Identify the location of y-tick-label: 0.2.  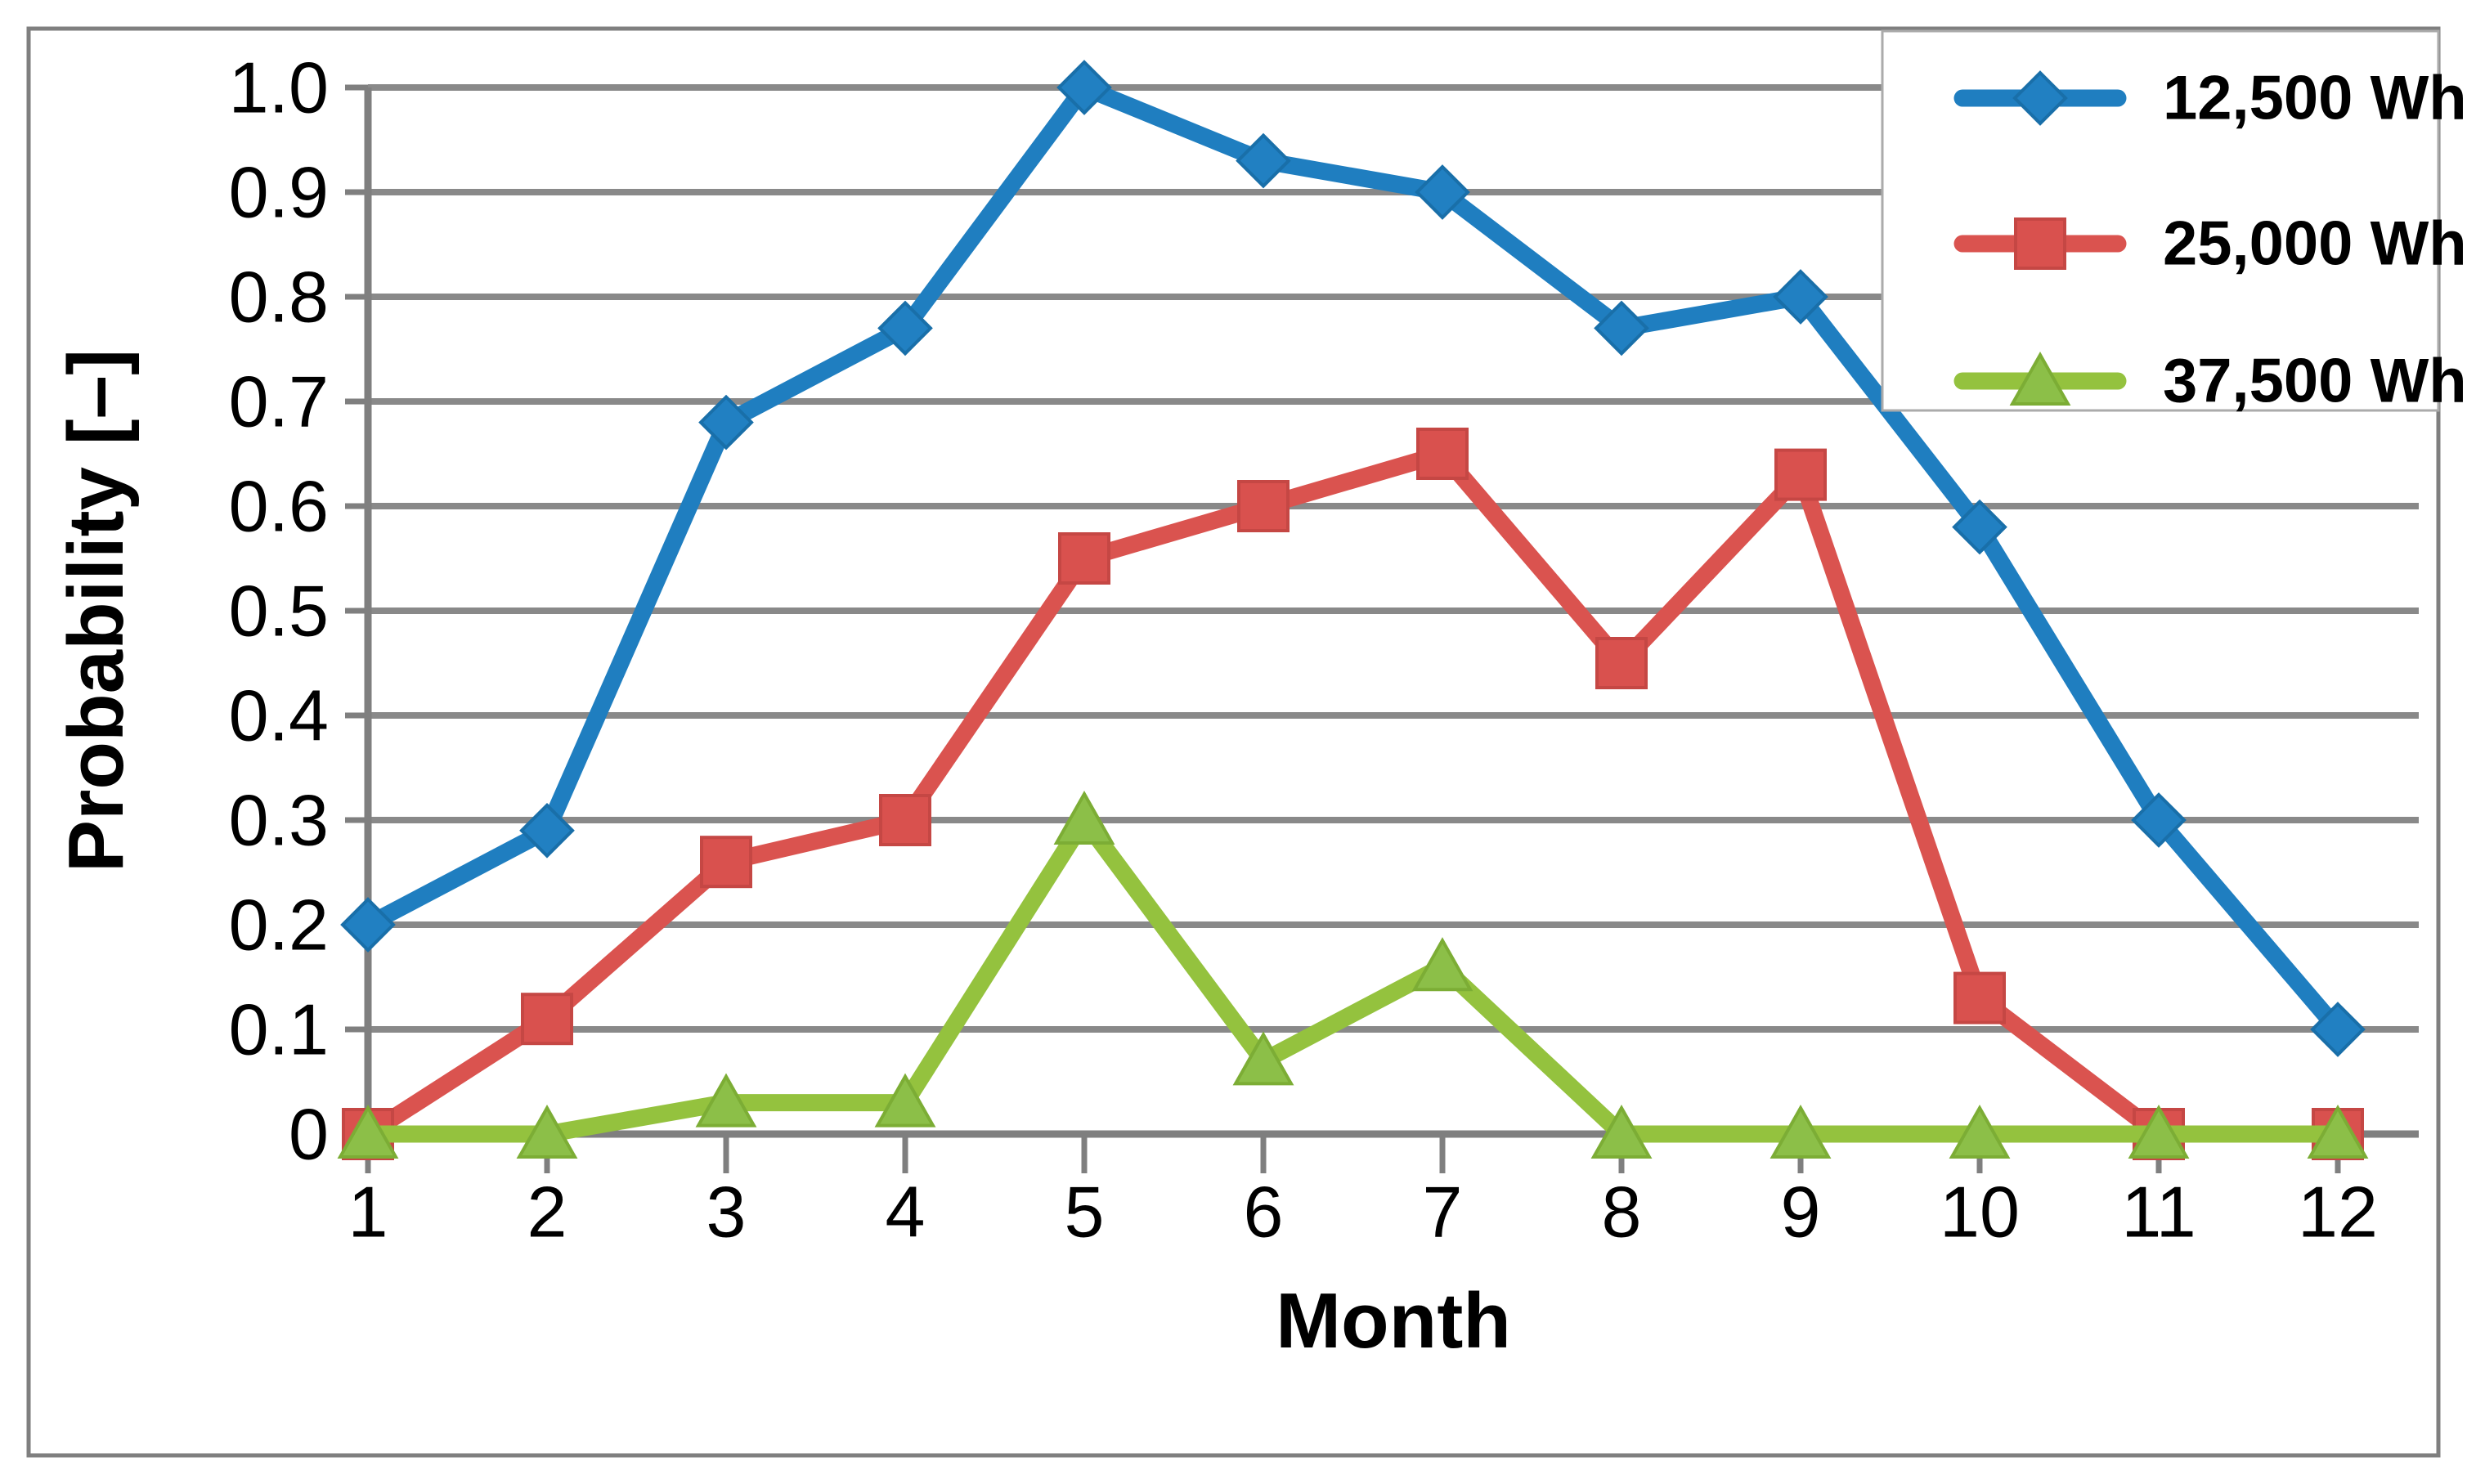
(279, 925).